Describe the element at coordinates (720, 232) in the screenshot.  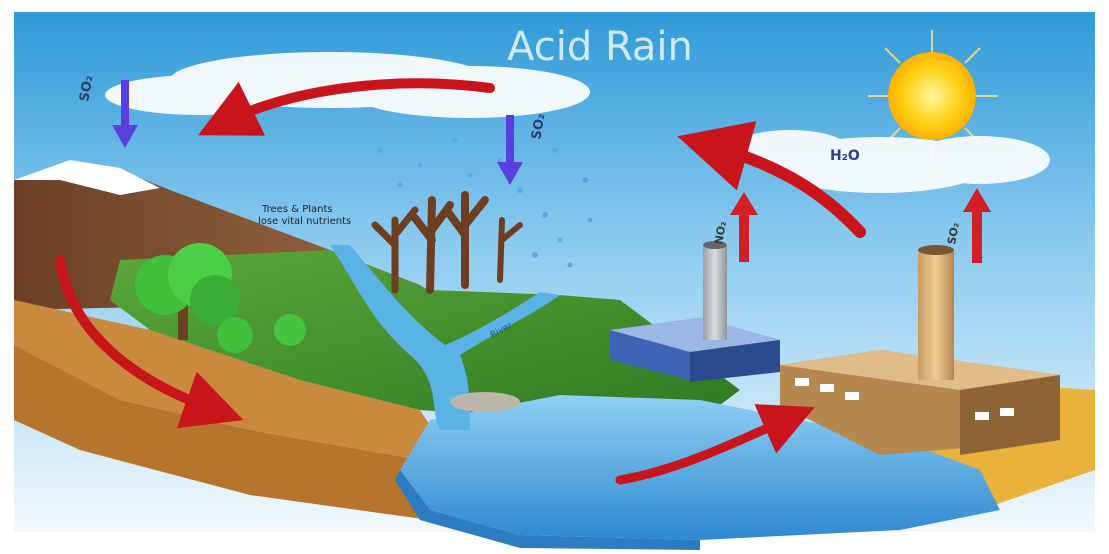
I see `no2-label-small: NO₂` at that location.